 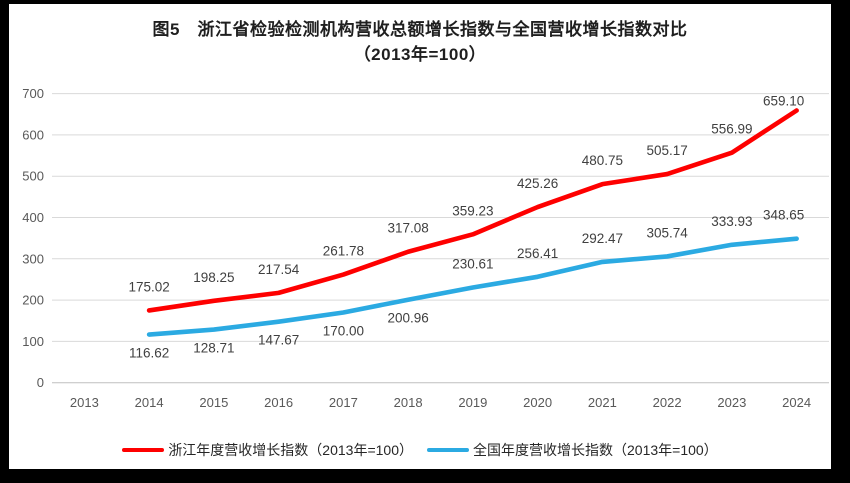 What do you see at coordinates (33, 93) in the screenshot?
I see `y-axis-tick-label: 700` at bounding box center [33, 93].